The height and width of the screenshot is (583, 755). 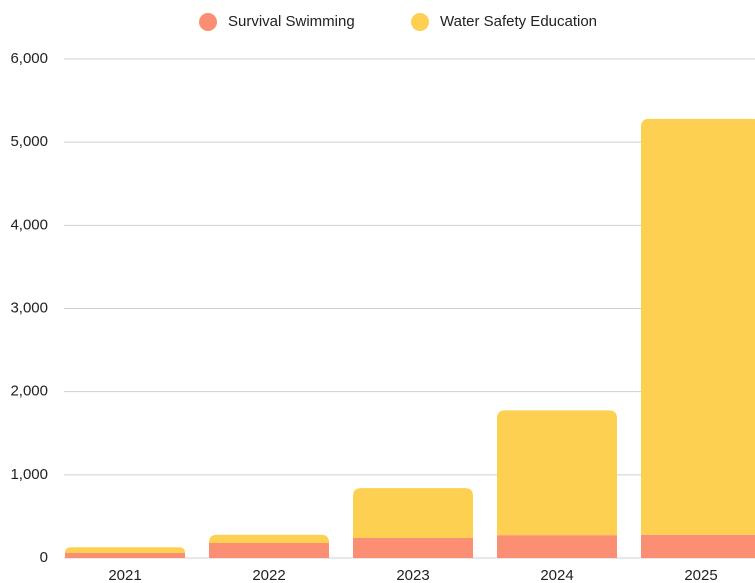 I want to click on x-tick-label: 2021, so click(x=124, y=575).